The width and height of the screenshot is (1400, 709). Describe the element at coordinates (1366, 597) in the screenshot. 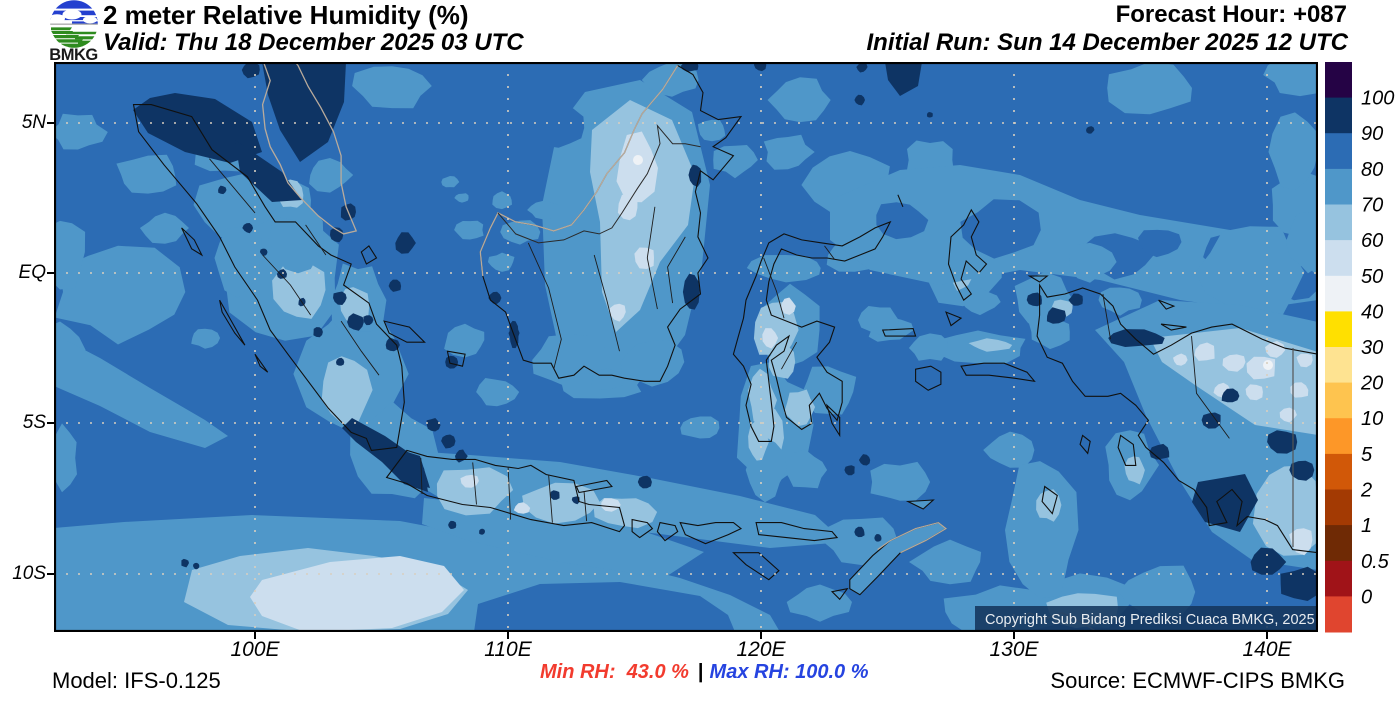

I see `svg-text: 0` at that location.